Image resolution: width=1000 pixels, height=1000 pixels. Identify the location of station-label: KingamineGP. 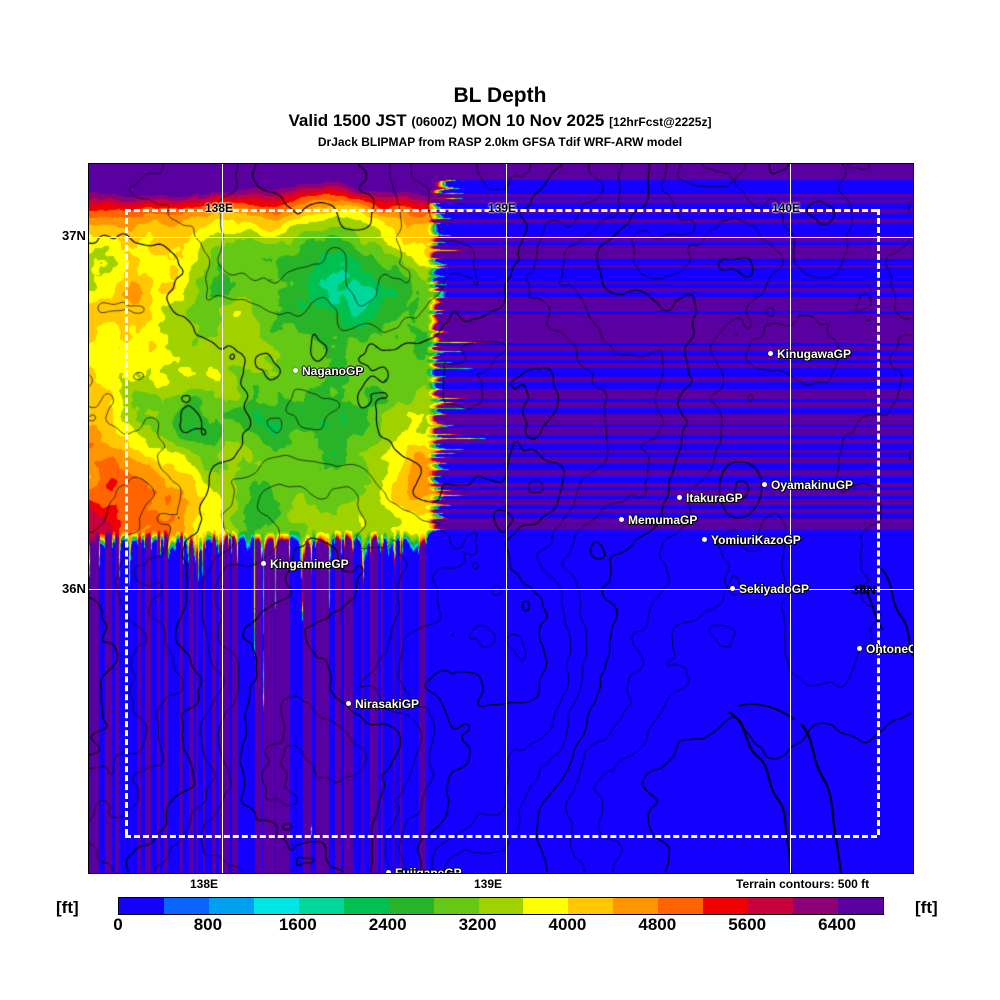
(309, 564).